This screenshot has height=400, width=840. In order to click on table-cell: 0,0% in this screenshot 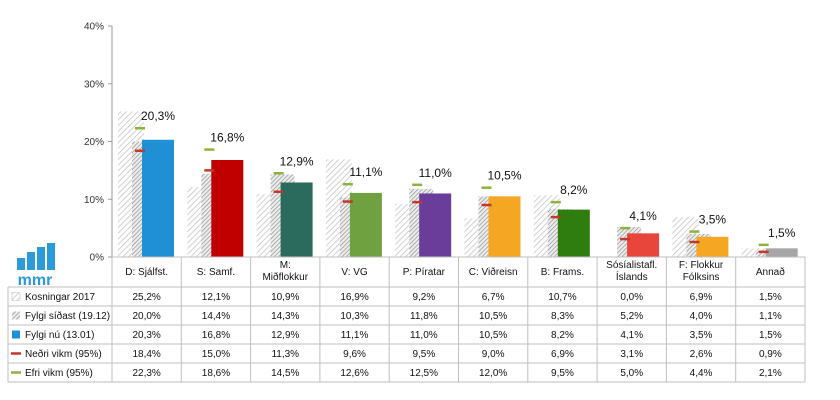, I will do `click(631, 297)`.